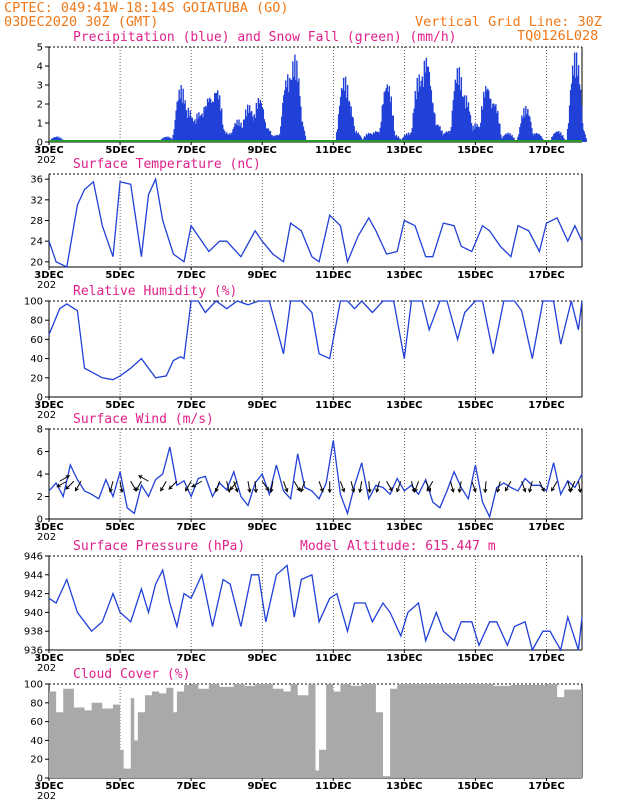 The image size is (618, 800). I want to click on x-tick-label: 17DEC, so click(546, 658).